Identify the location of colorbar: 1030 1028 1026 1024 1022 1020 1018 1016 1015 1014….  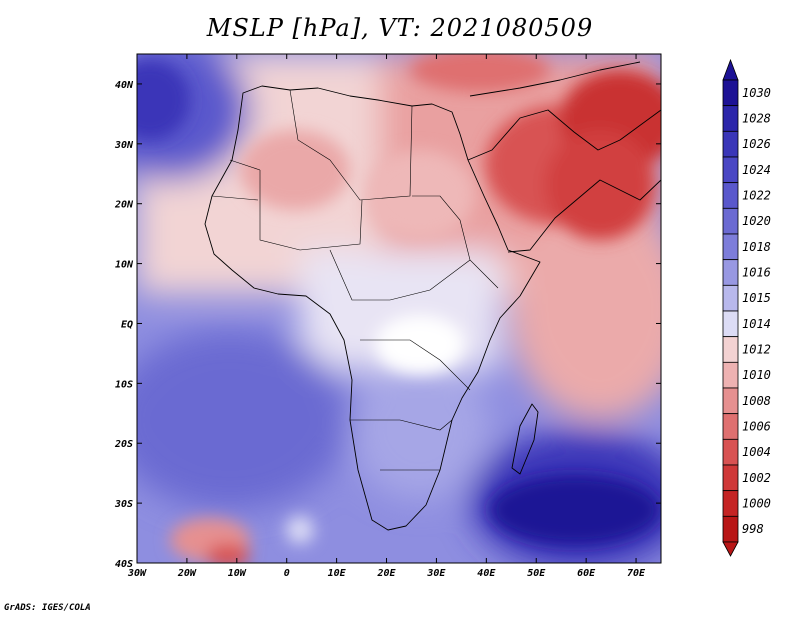
(746, 307).